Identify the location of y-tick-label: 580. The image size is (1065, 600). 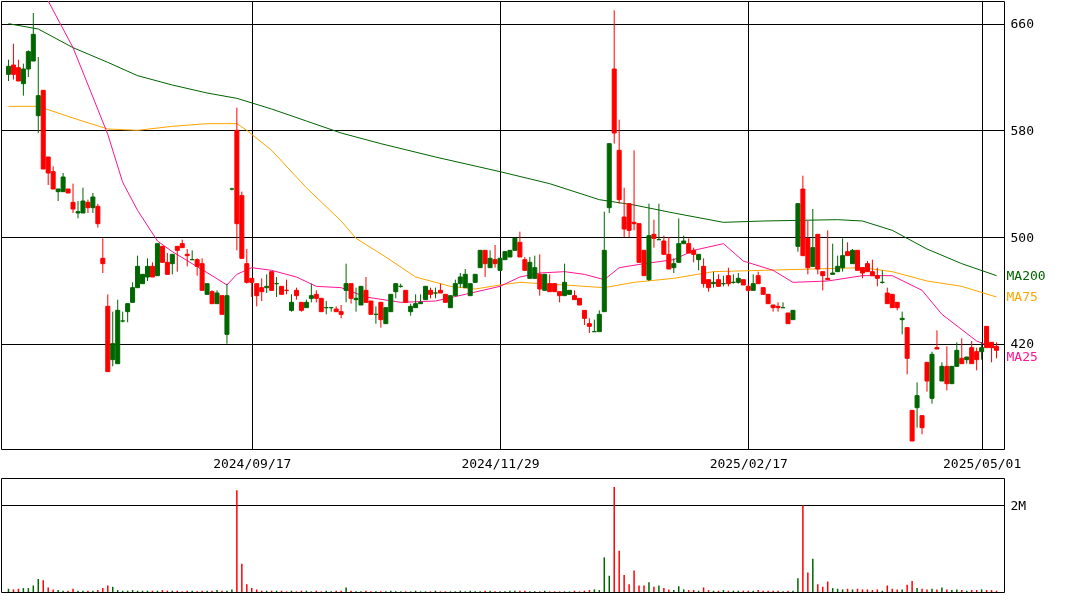
(1022, 130).